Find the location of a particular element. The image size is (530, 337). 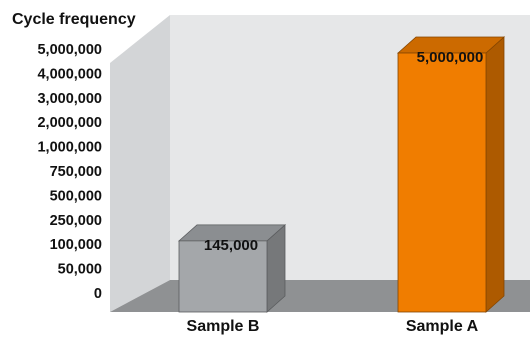

bar-side-face is located at coordinates (495, 174).